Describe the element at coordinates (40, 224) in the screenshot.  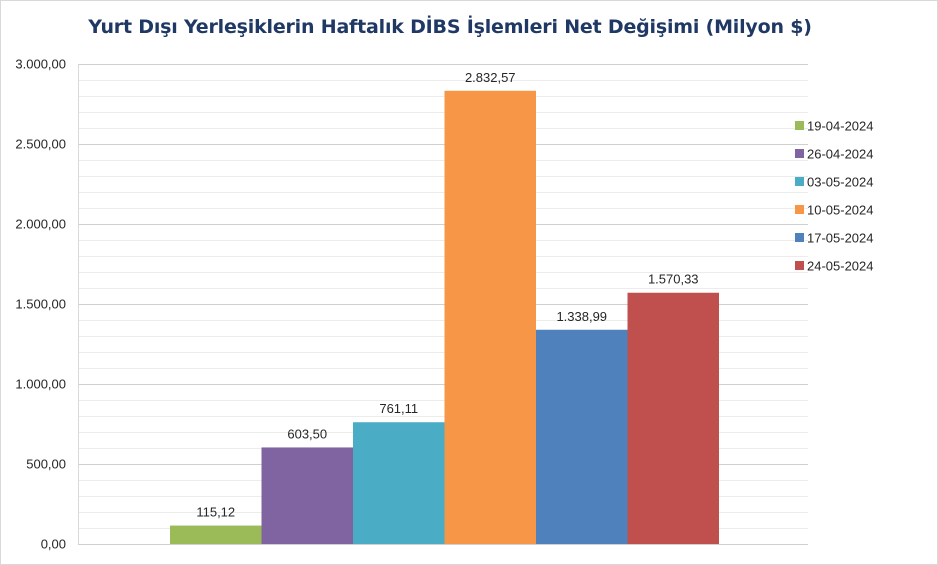
I see `y-tick-label: 2.000,00` at that location.